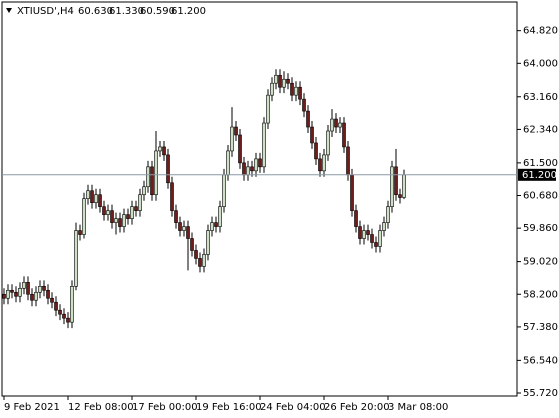  What do you see at coordinates (540, 31) in the screenshot?
I see `y-tick-label: 64.820` at bounding box center [540, 31].